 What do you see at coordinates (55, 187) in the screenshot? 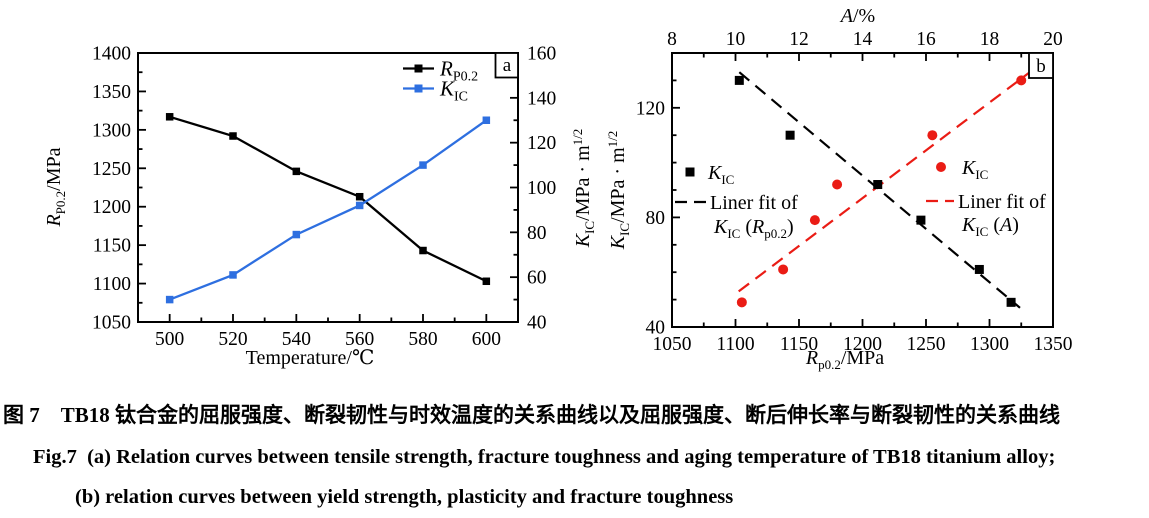
I see `svg-text: RP0.2/MPa` at bounding box center [55, 187].